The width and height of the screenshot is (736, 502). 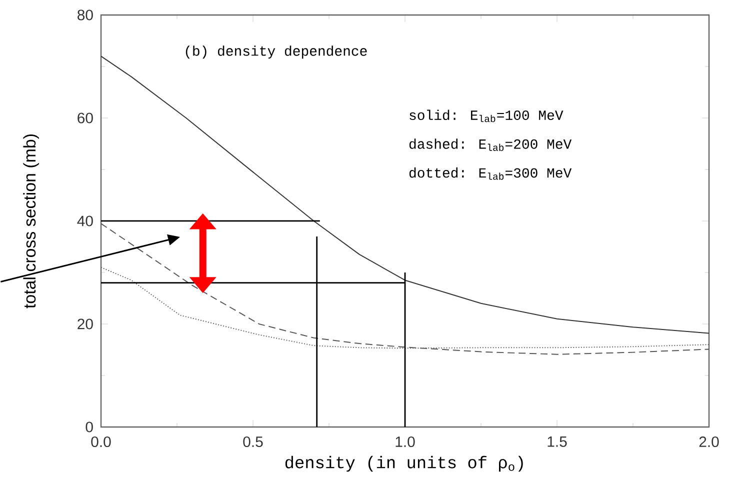 What do you see at coordinates (490, 144) in the screenshot?
I see `annotation: dashed: E$_{lab}$=200 MeV` at bounding box center [490, 144].